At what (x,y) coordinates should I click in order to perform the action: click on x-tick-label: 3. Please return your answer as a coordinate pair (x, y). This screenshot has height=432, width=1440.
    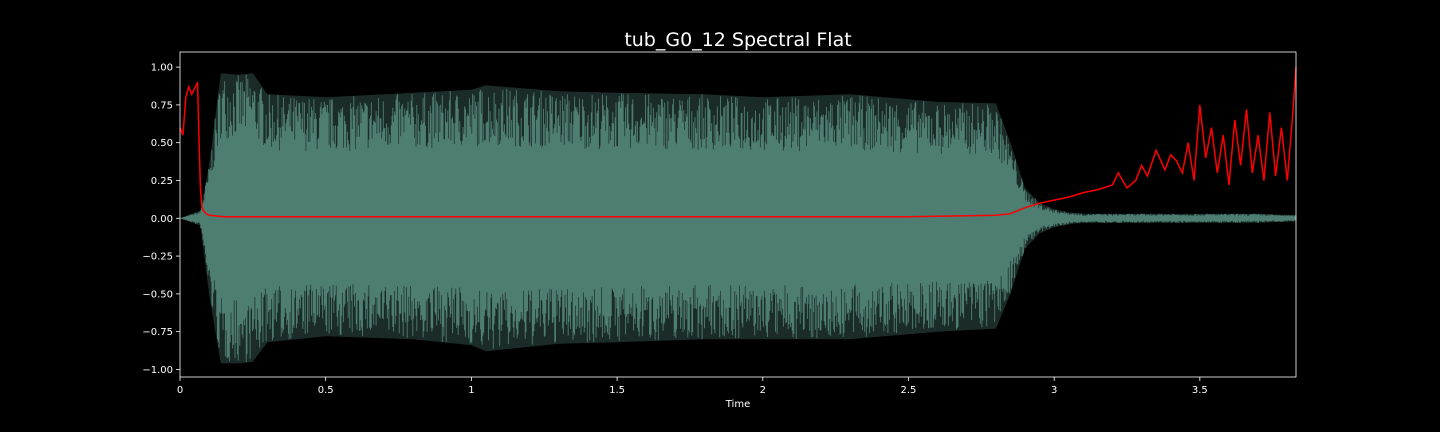
    Looking at the image, I should click on (1054, 390).